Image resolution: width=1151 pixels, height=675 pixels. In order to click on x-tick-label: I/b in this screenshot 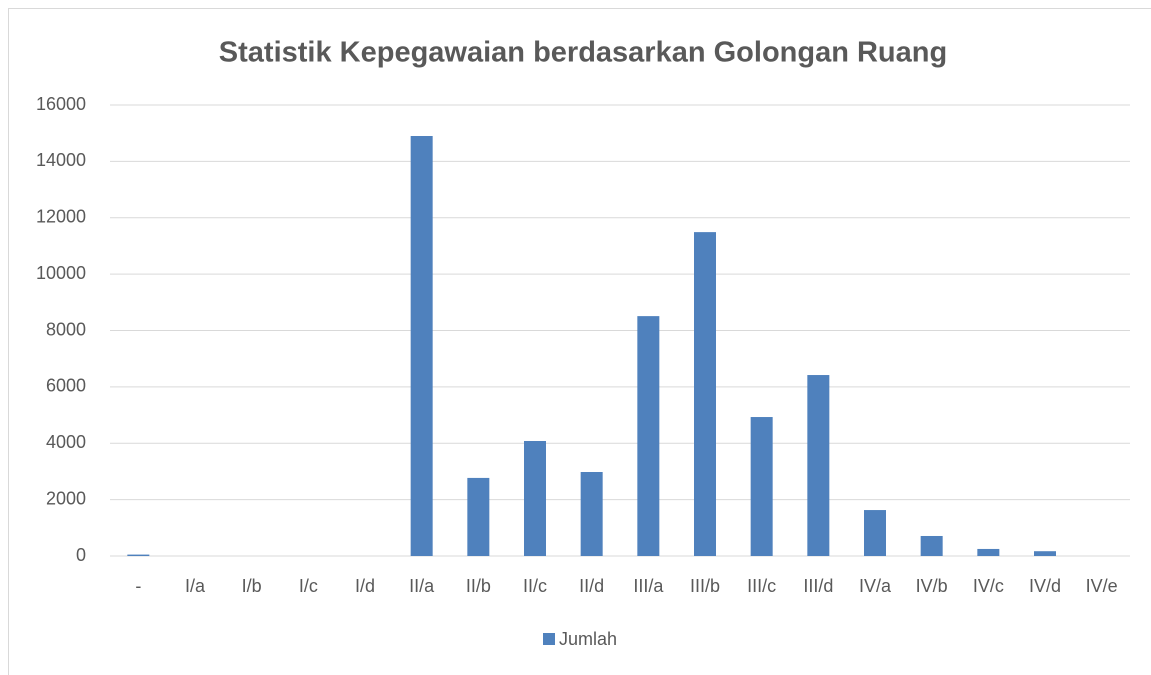, I will do `click(252, 586)`.